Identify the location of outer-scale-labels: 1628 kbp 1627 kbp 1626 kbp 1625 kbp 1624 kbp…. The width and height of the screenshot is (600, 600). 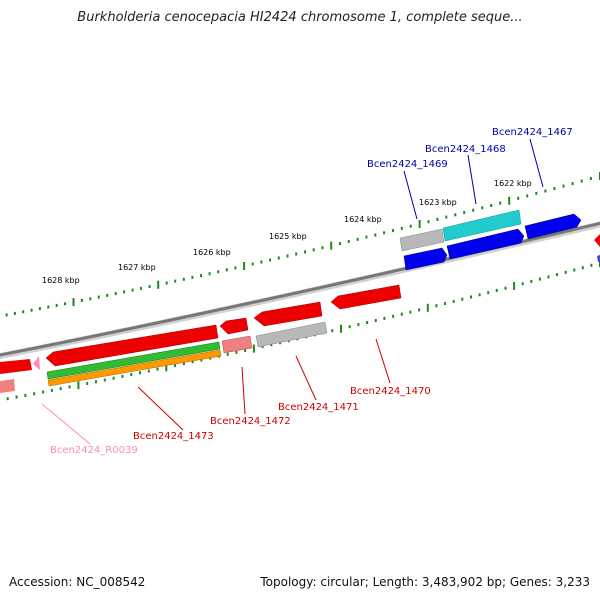
(287, 232).